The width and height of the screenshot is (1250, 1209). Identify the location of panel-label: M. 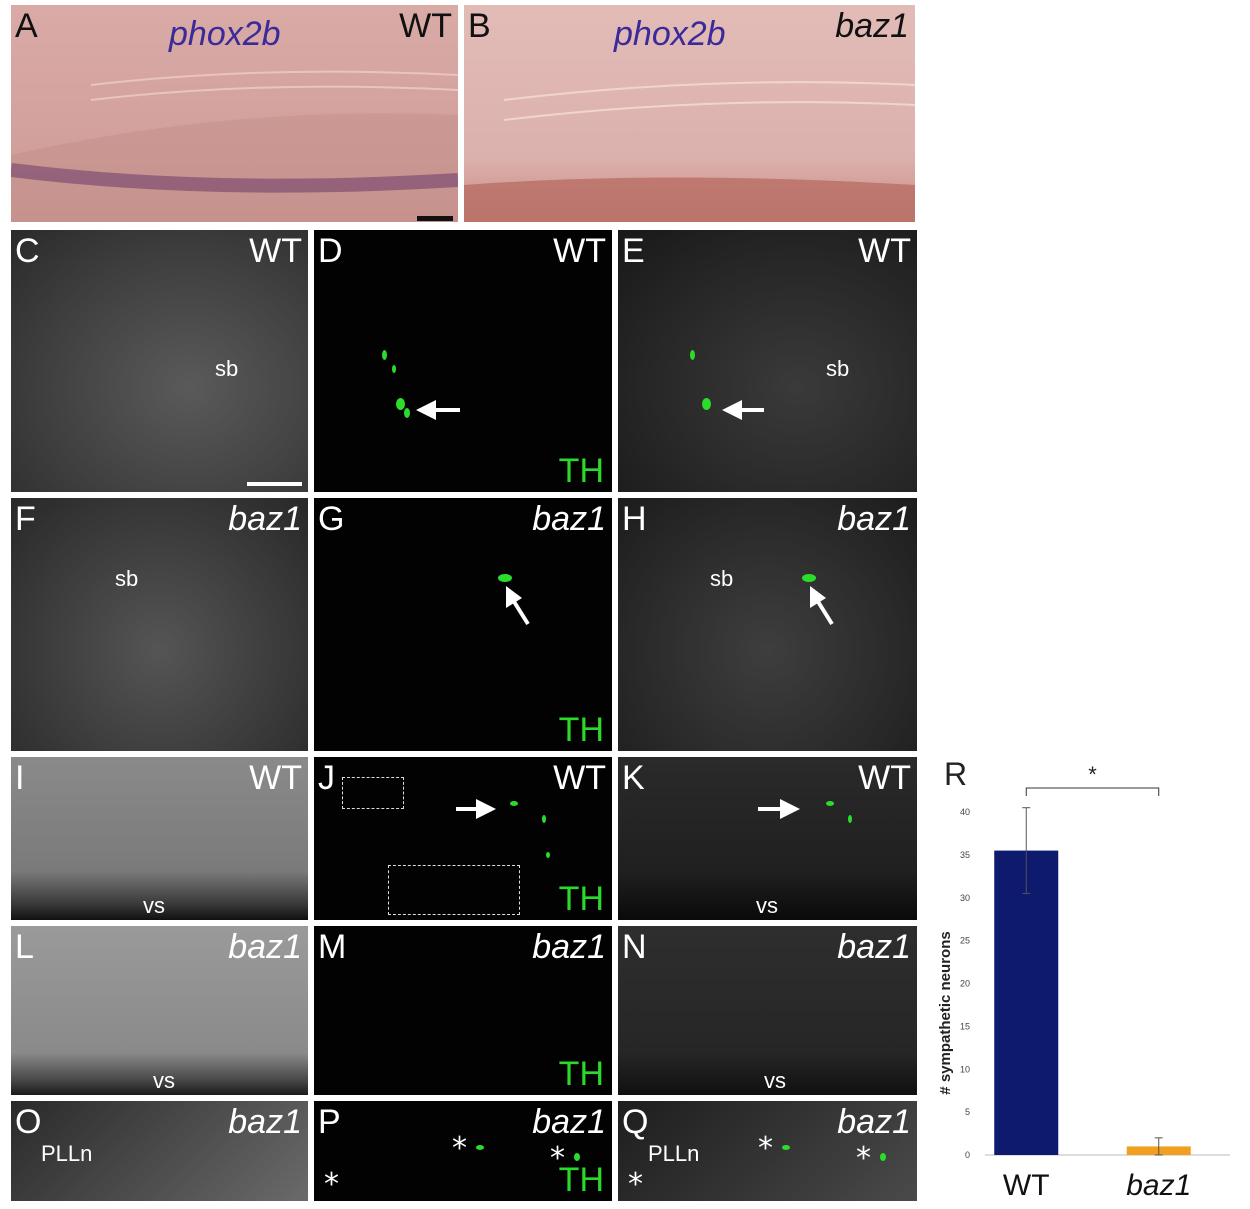
(332, 947).